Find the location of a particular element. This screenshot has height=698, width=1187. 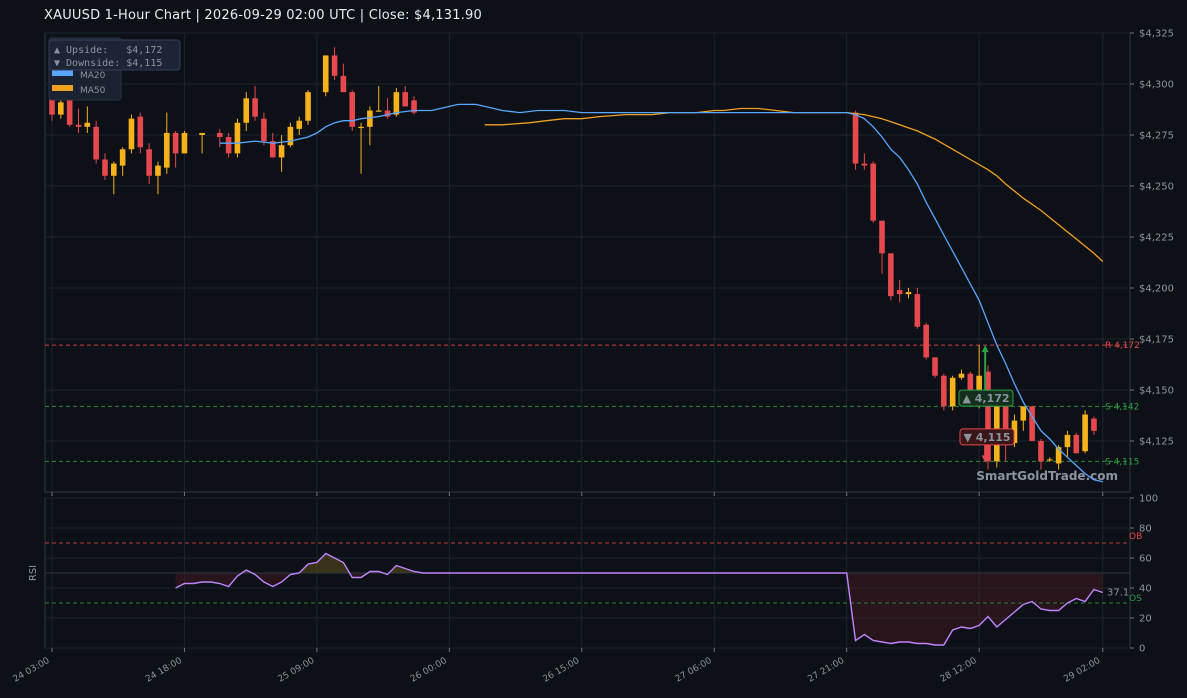

upside-info: ▲ Upside: $4,172 is located at coordinates (108, 50).